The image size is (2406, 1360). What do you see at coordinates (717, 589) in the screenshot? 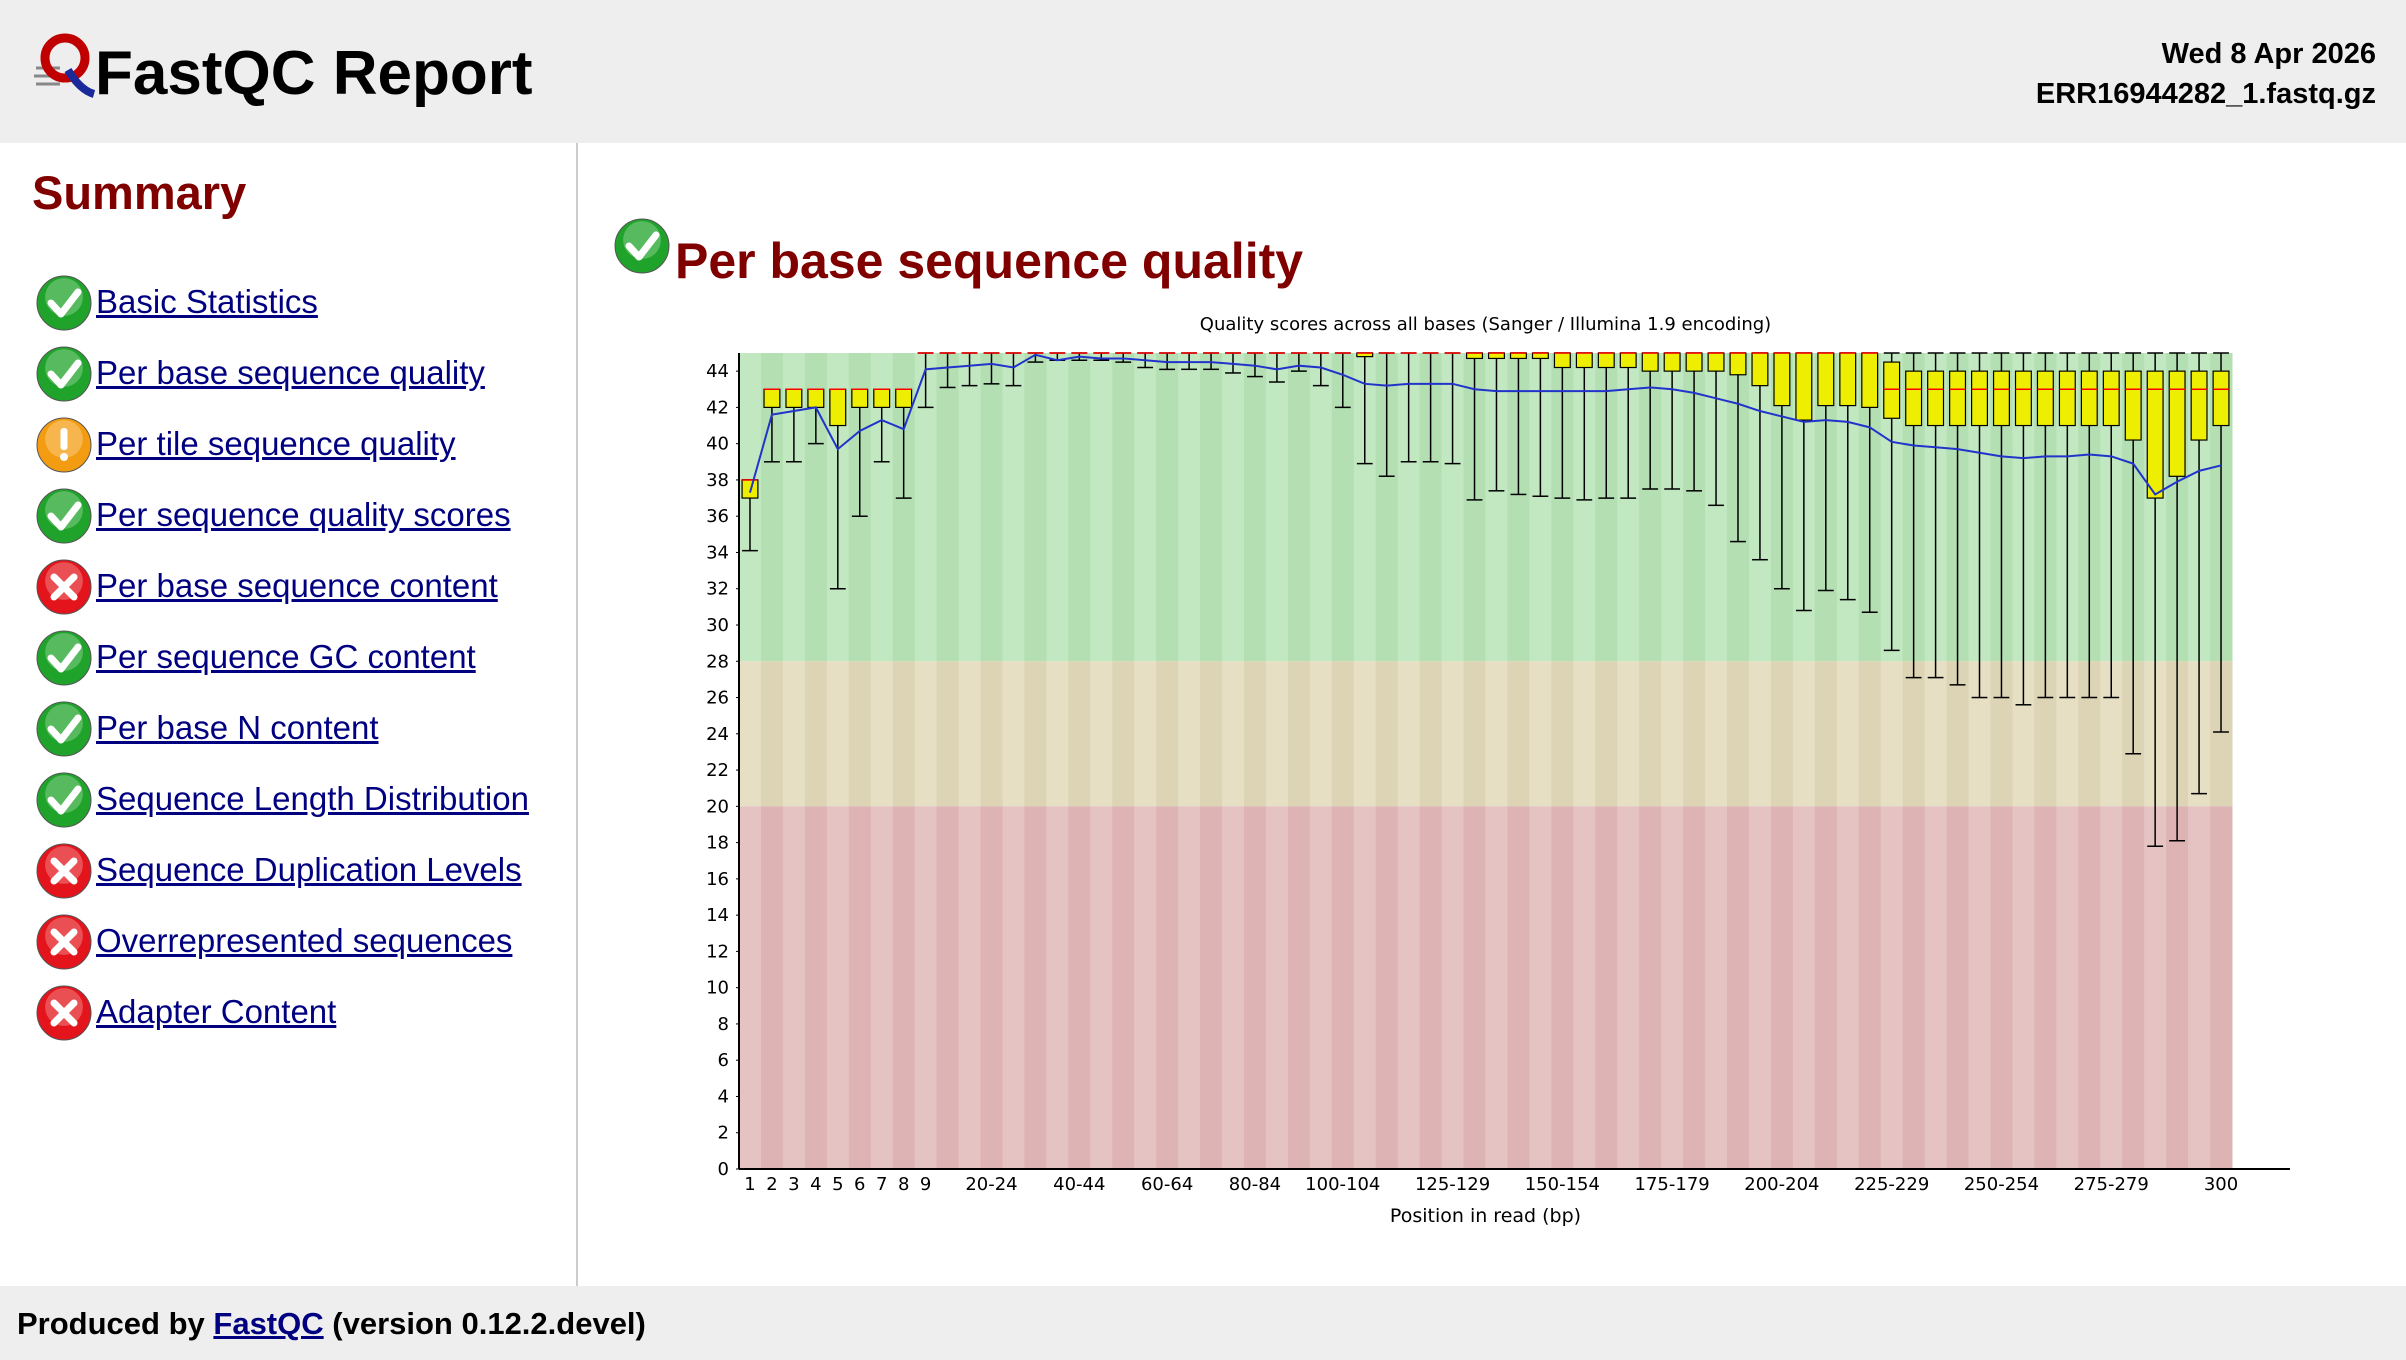
I see `y-tick-label: 32` at bounding box center [717, 589].